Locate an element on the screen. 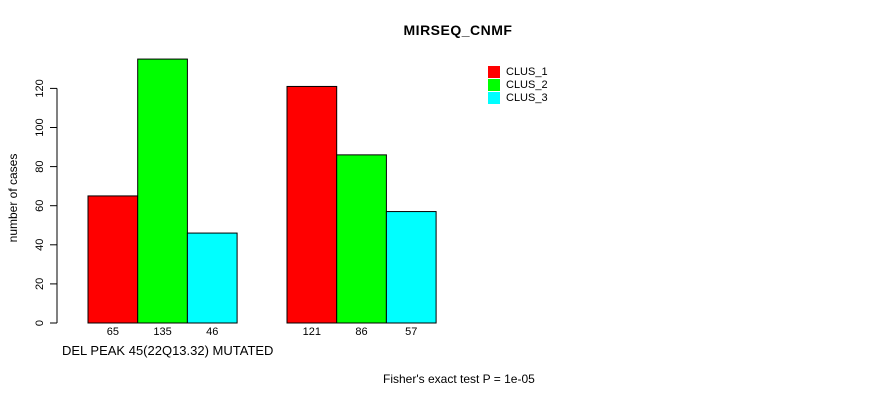  legend-label: CLUS_2 is located at coordinates (527, 84).